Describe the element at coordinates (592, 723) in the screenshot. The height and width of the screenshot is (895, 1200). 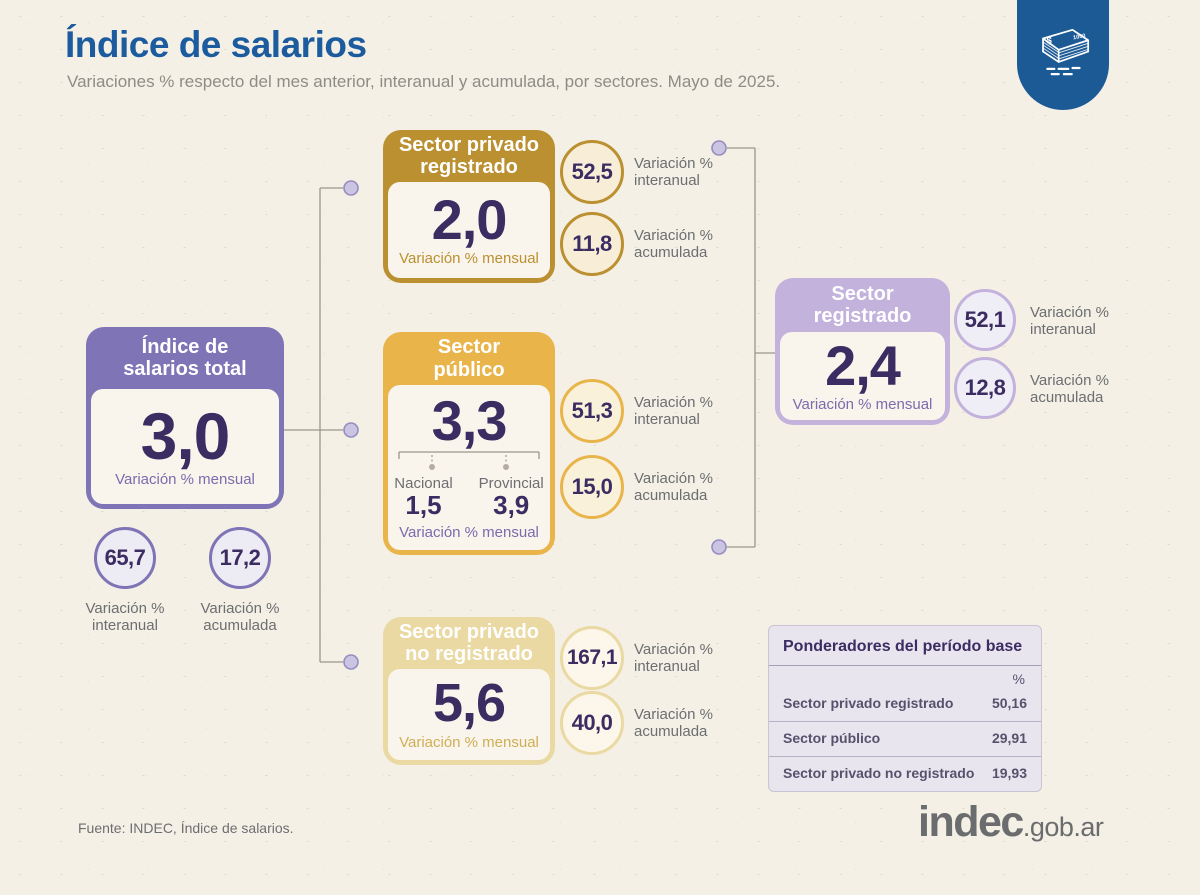
I see `privado-no-registrado-acumulada-circle: 40,0` at that location.